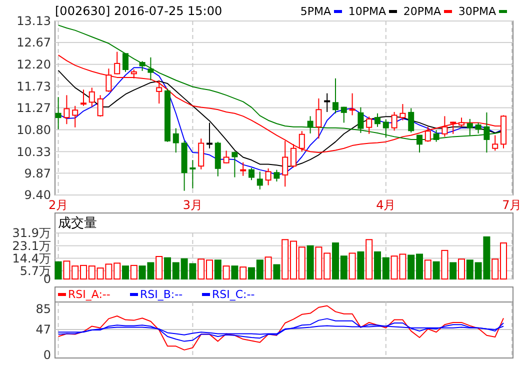 The image size is (520, 365). What do you see at coordinates (31, 233) in the screenshot?
I see `y-tick-label: 31.9万` at bounding box center [31, 233].